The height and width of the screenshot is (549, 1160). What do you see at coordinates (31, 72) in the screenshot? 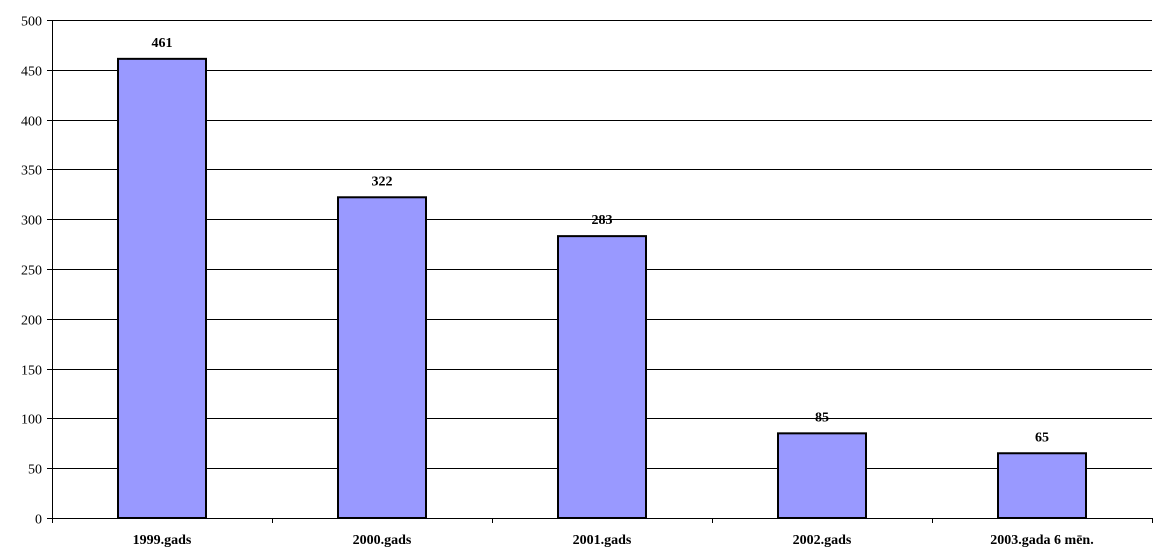
I see `y-tick-label: 450` at bounding box center [31, 72].